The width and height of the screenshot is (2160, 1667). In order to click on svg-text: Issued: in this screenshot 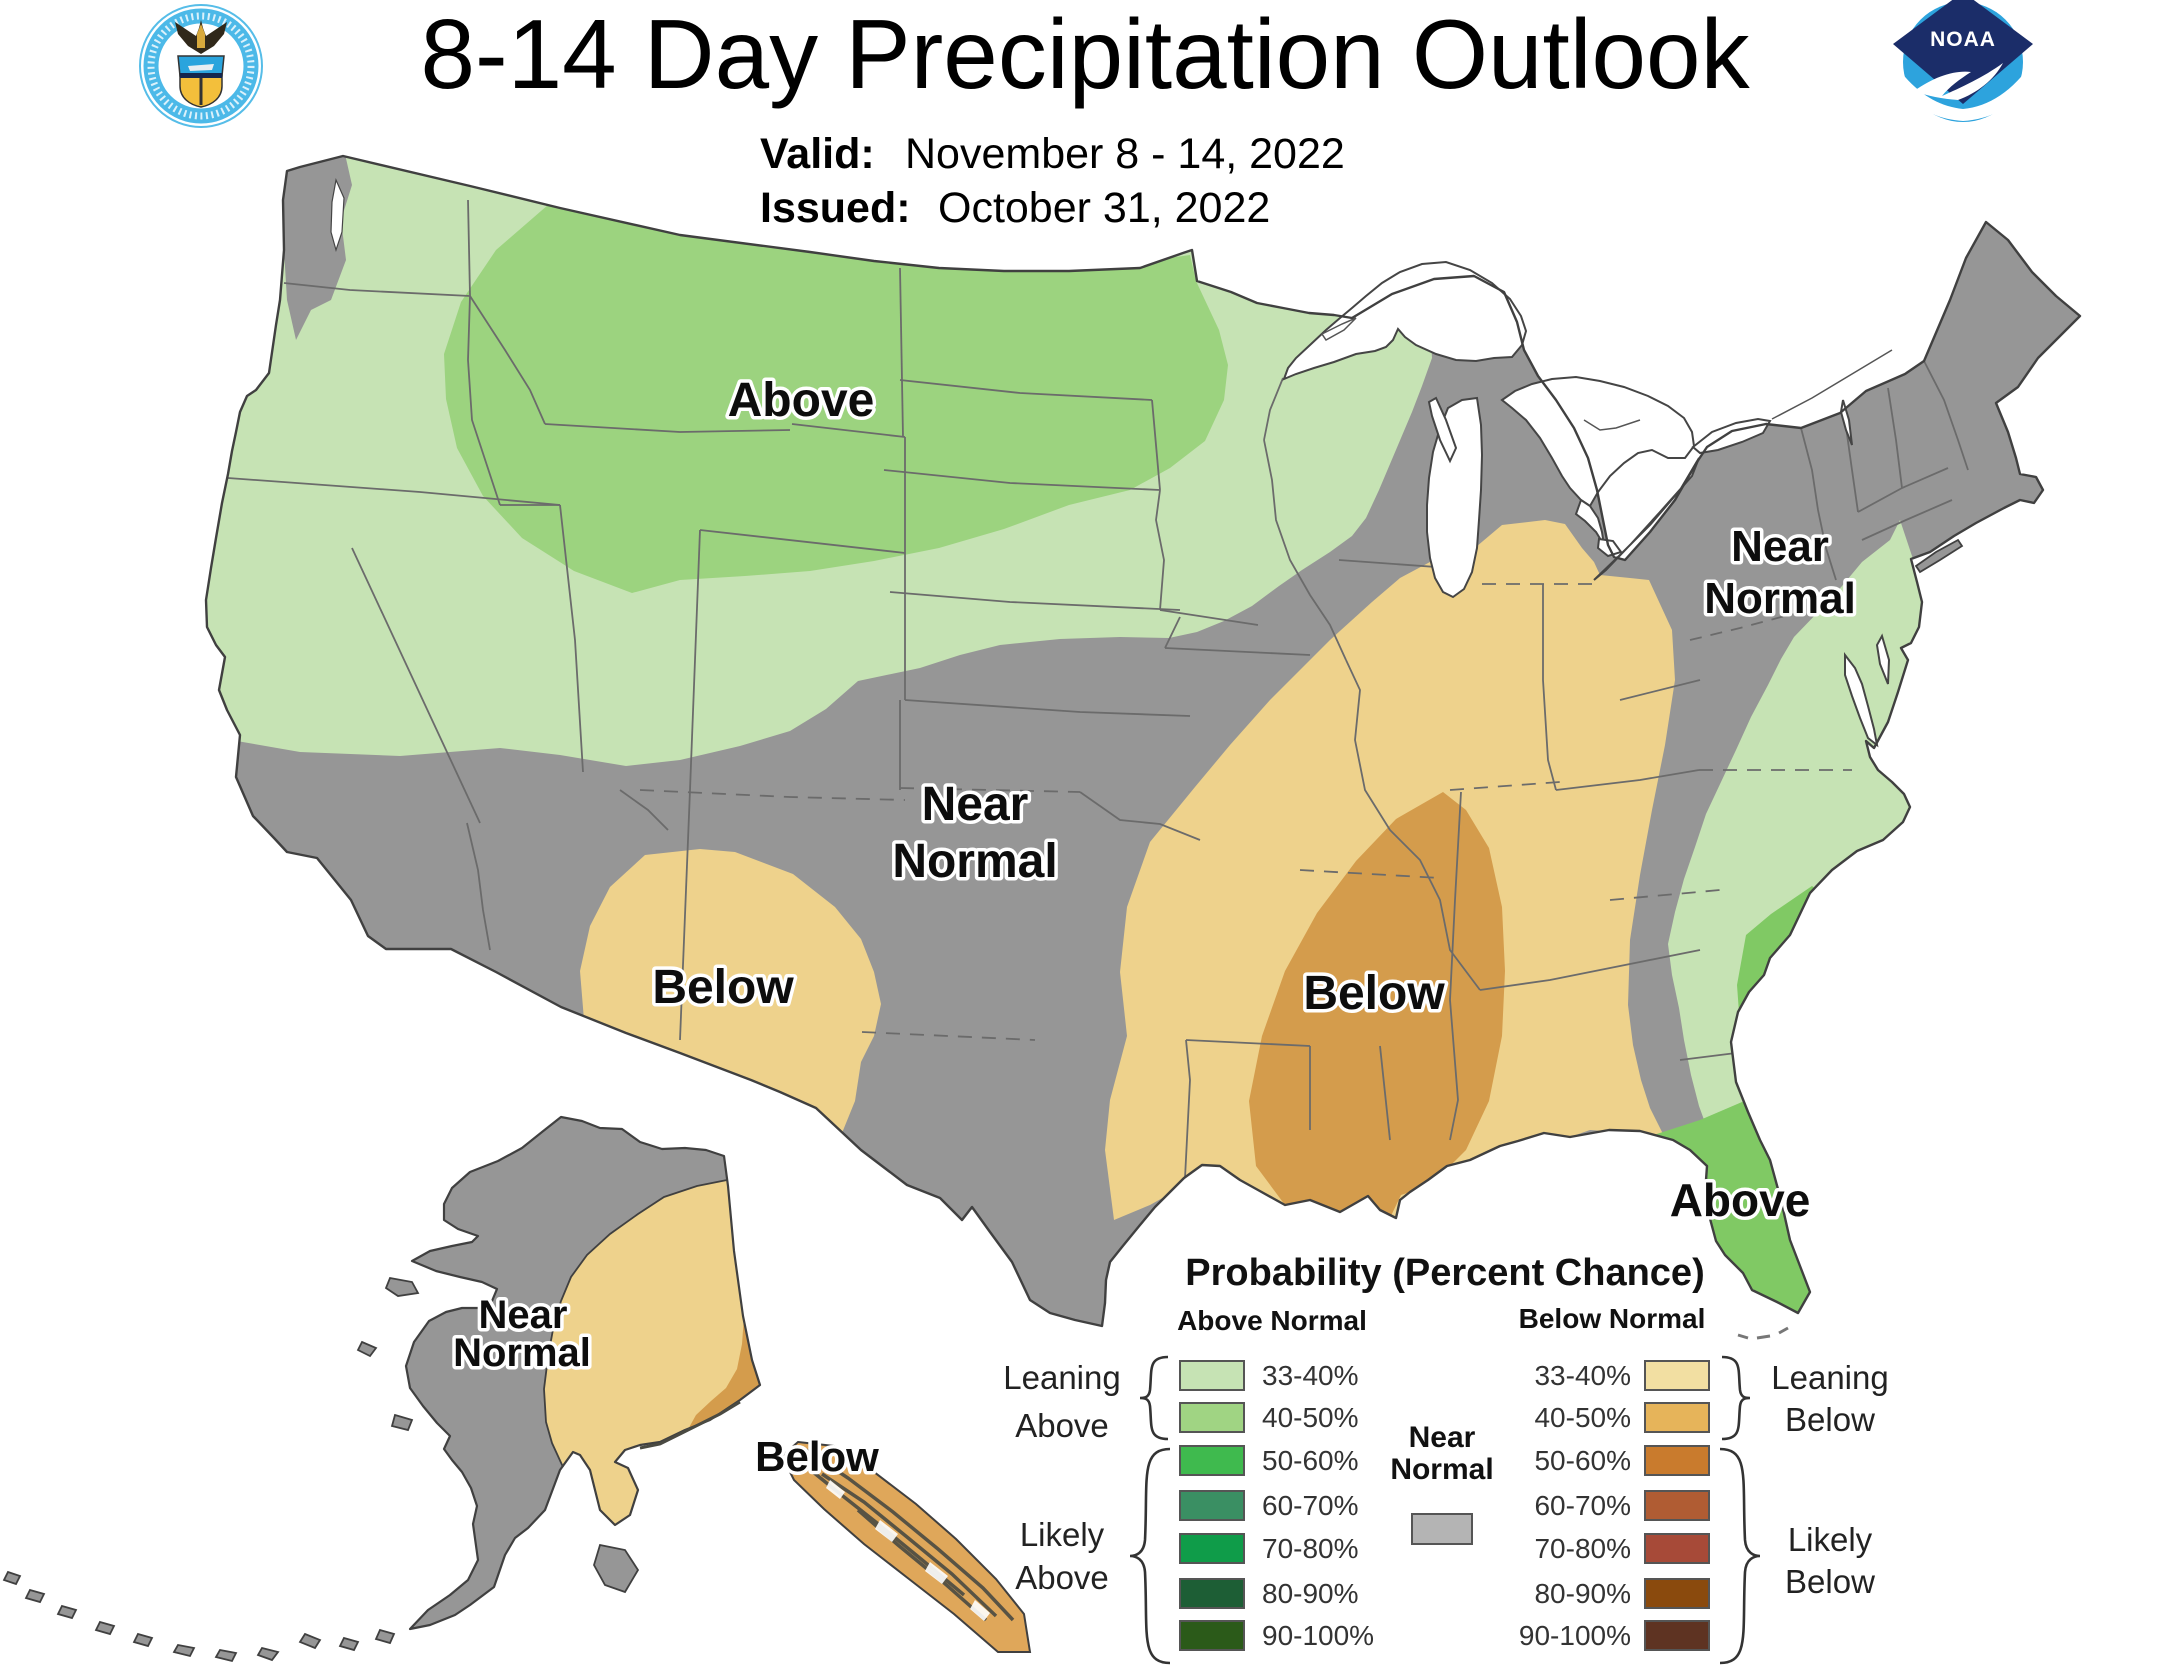, I will do `click(835, 208)`.